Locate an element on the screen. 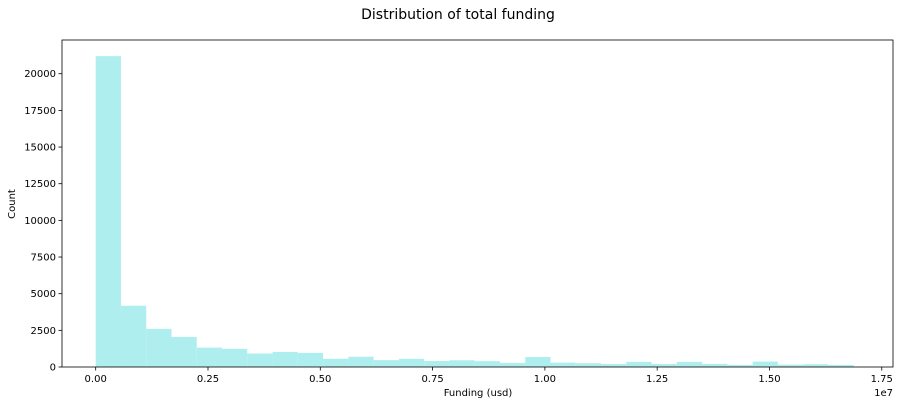 Image resolution: width=904 pixels, height=404 pixels. y-tick-label: 2500 is located at coordinates (43, 331).